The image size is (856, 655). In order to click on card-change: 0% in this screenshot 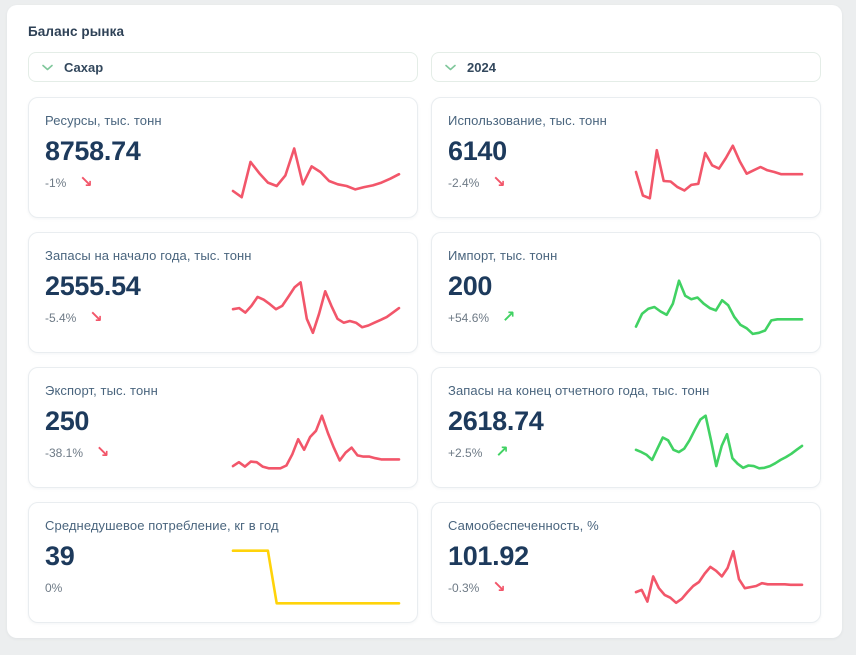, I will do `click(223, 588)`.